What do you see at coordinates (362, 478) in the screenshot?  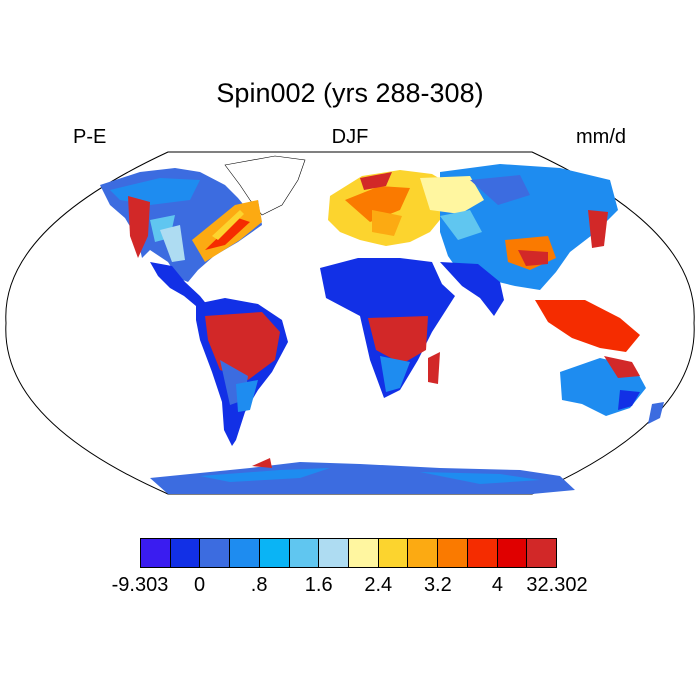 I see `antarctica` at bounding box center [362, 478].